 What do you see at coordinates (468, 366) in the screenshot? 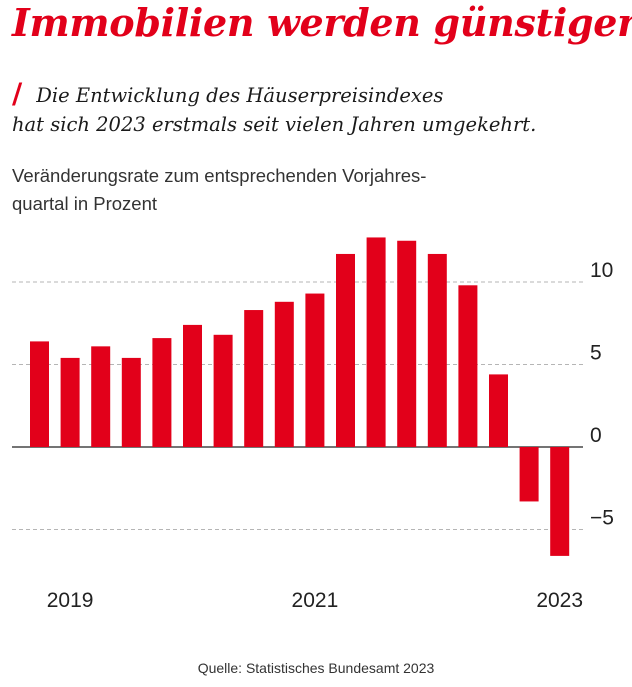
I see `bar-2022-q3` at bounding box center [468, 366].